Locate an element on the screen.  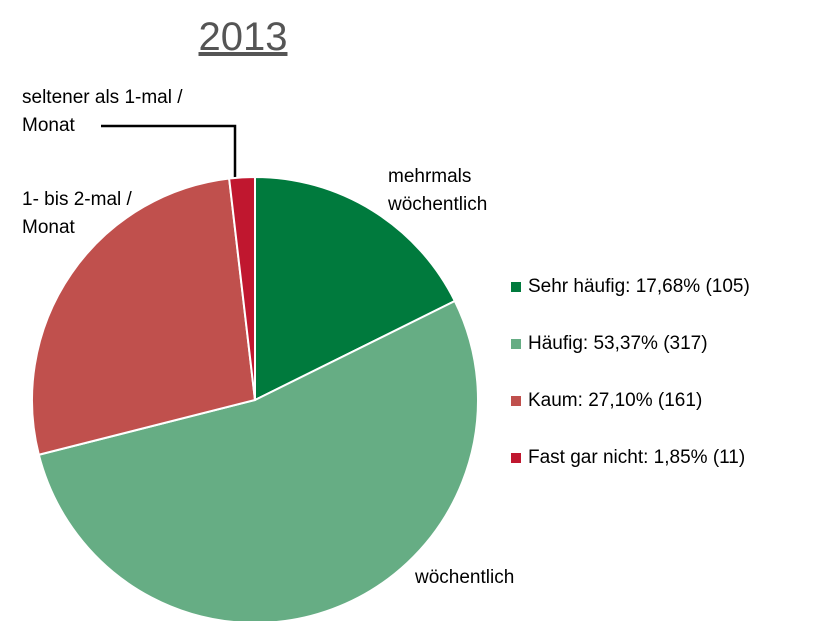
legend-label: Kaum: 27,10% (161) is located at coordinates (615, 400).